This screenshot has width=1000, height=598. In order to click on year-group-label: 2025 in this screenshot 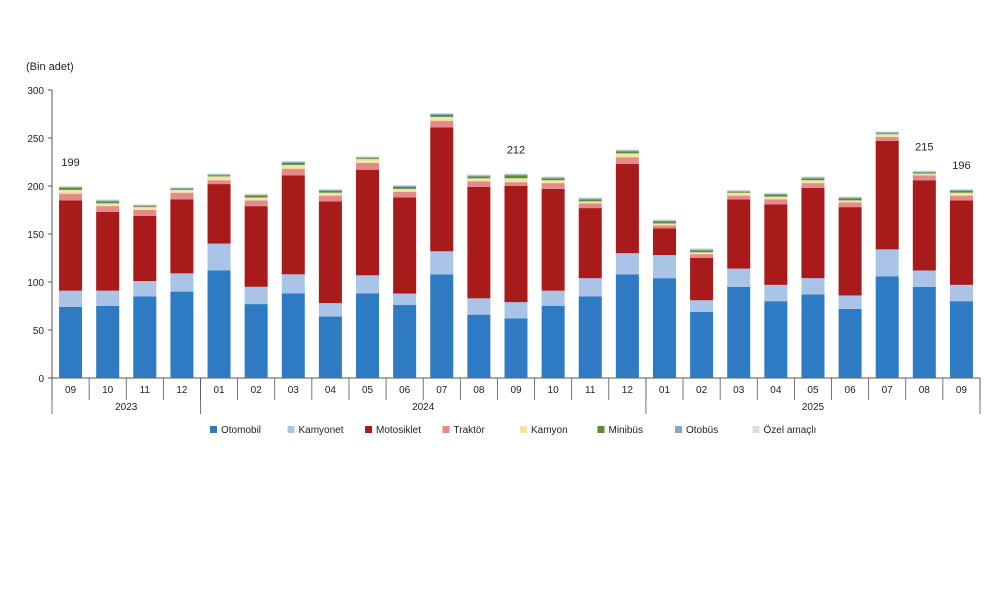, I will do `click(813, 407)`.